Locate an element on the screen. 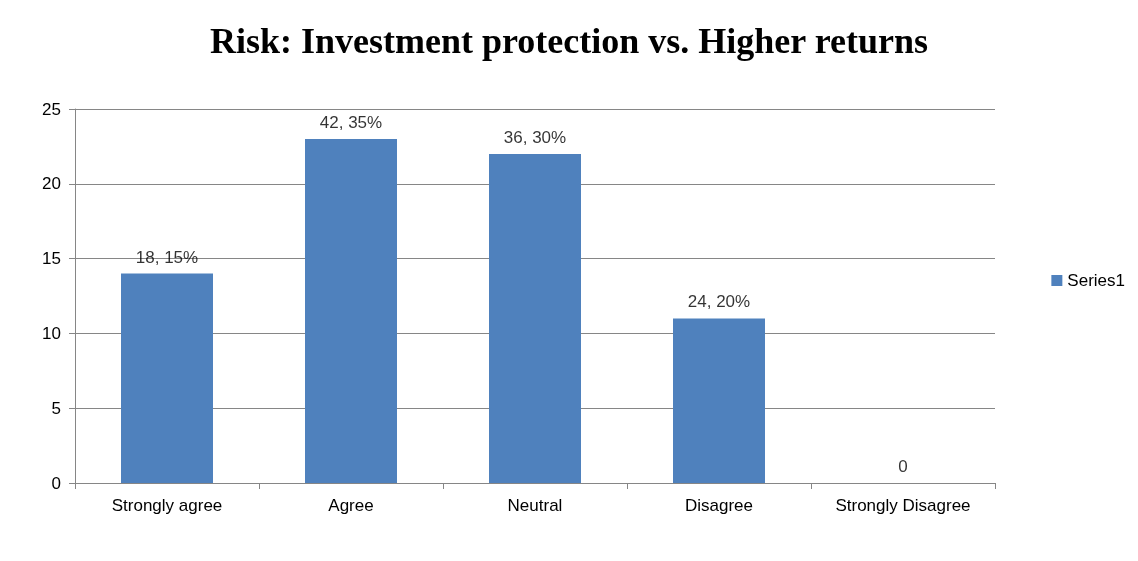 The width and height of the screenshot is (1138, 561). x-tick-label: Strongly agree is located at coordinates (167, 505).